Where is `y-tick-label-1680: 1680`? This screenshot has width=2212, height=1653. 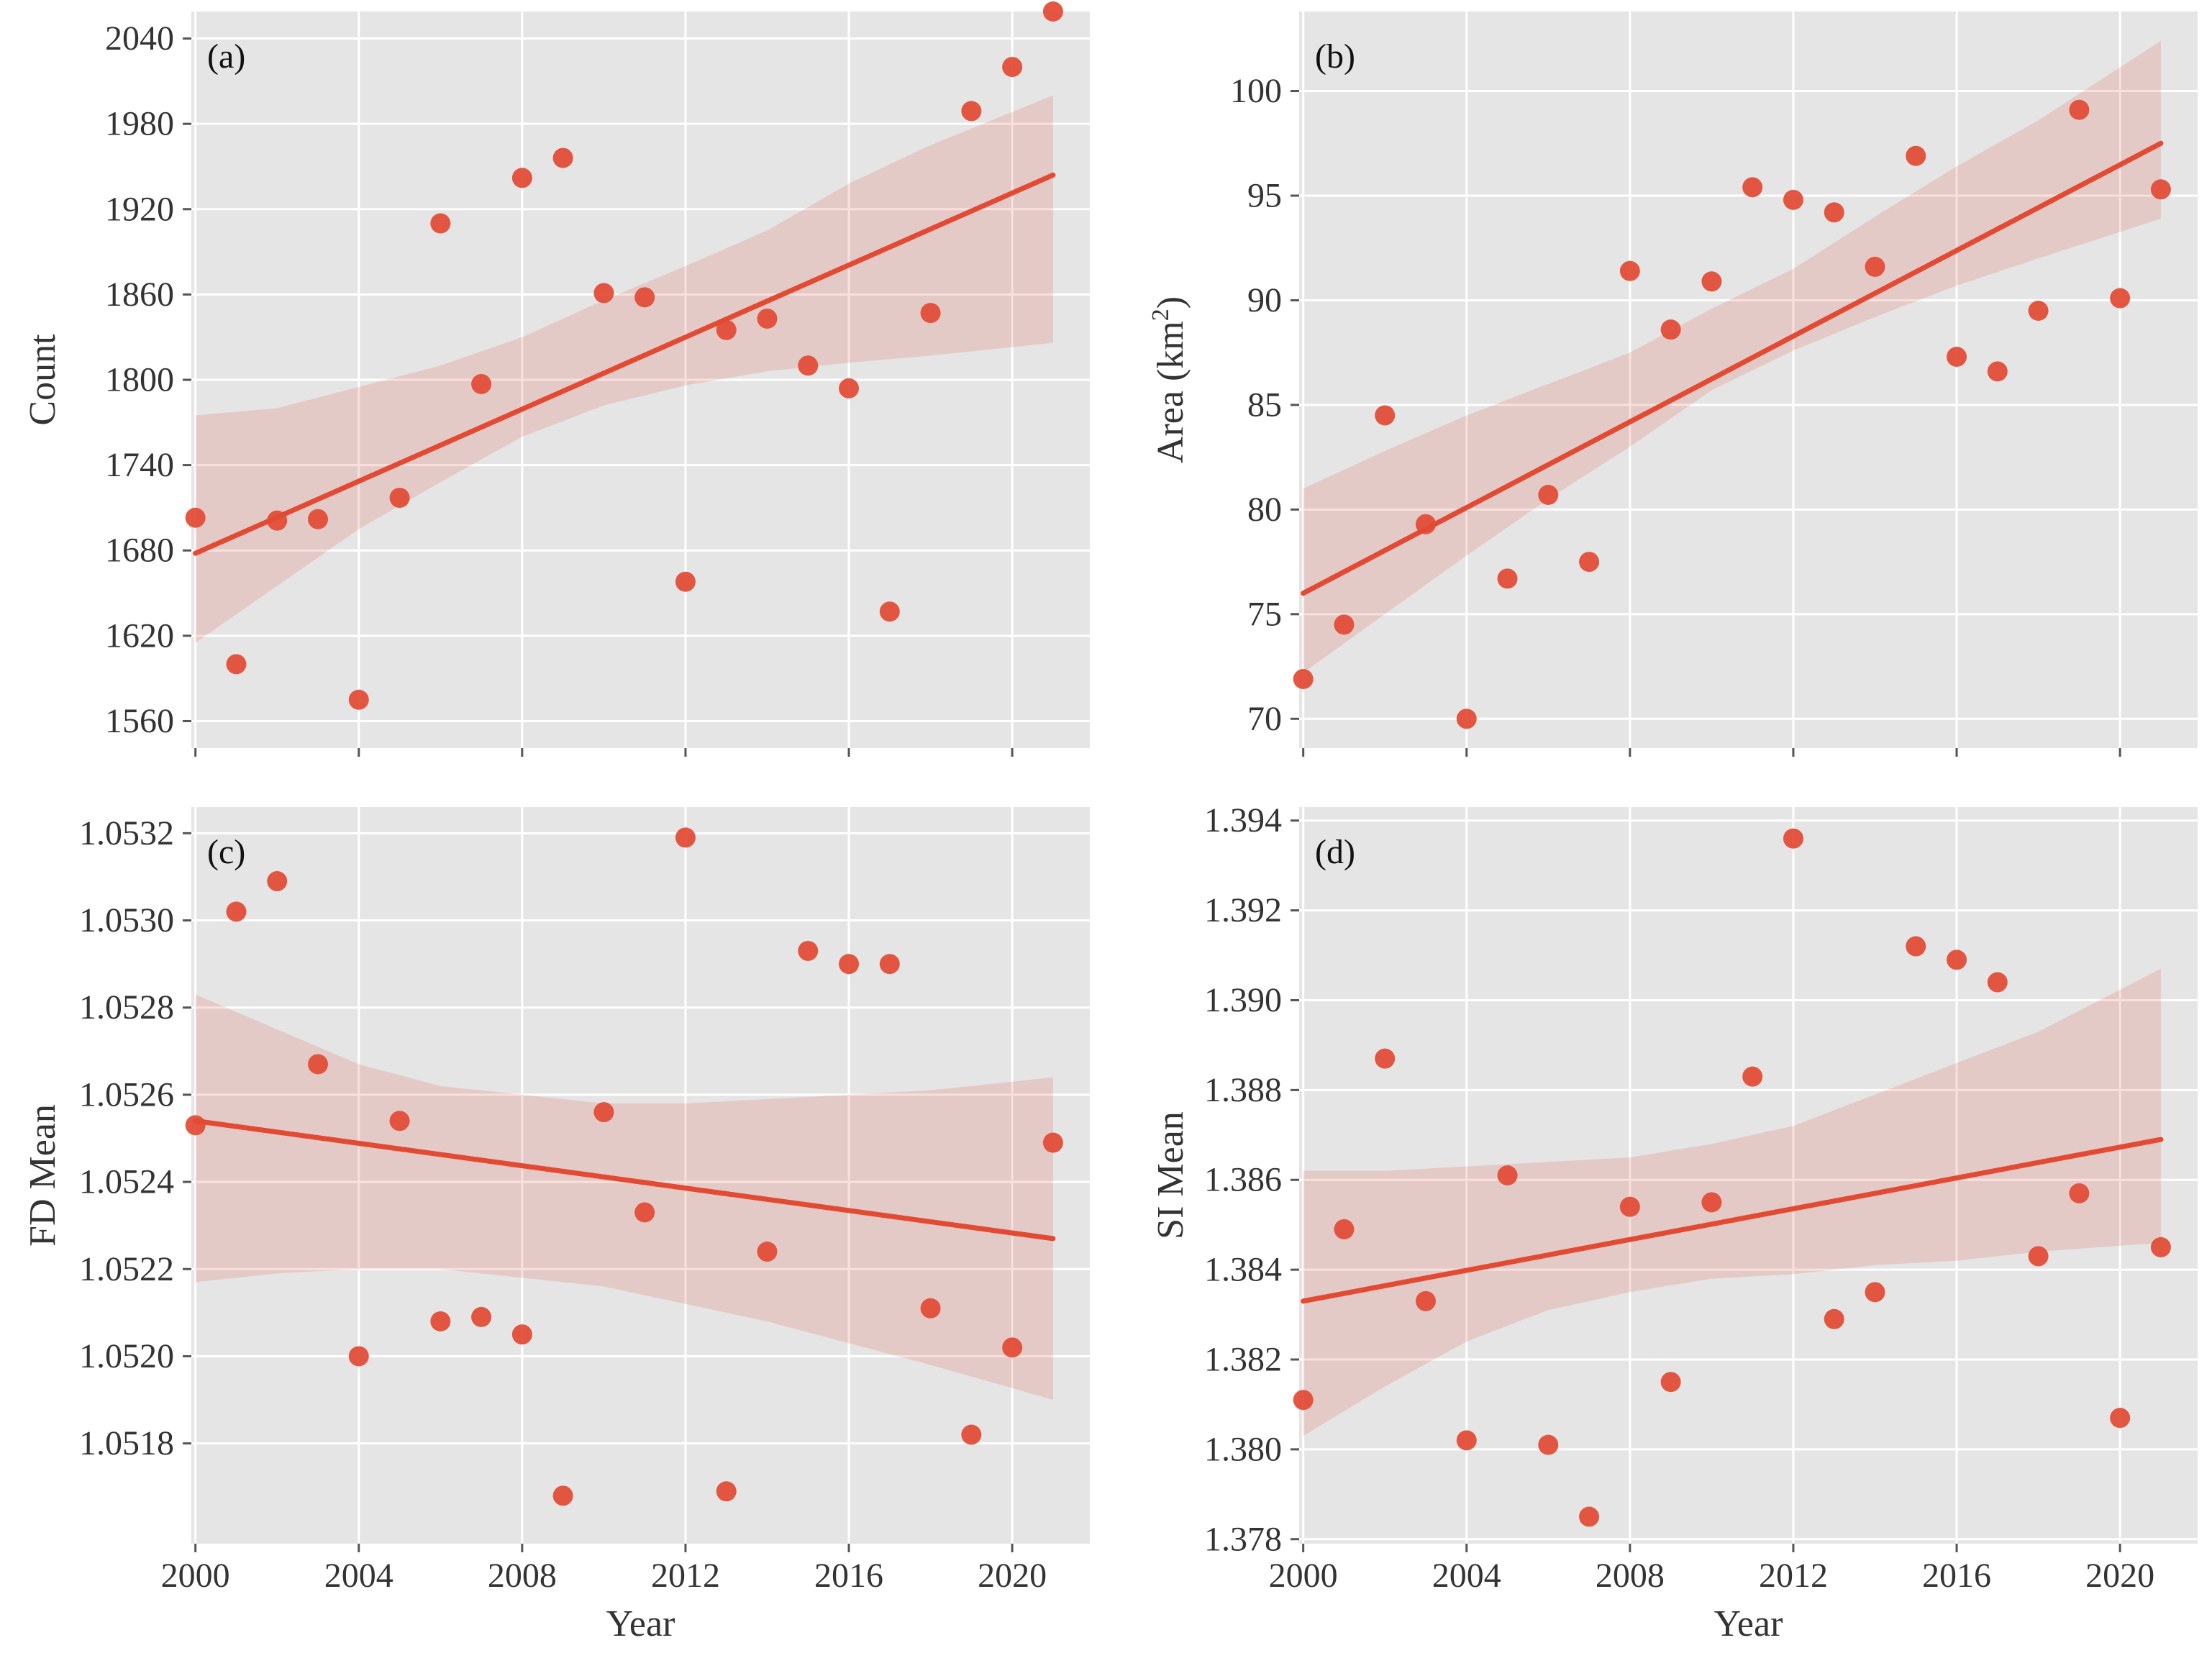 y-tick-label-1680: 1680 is located at coordinates (139, 551).